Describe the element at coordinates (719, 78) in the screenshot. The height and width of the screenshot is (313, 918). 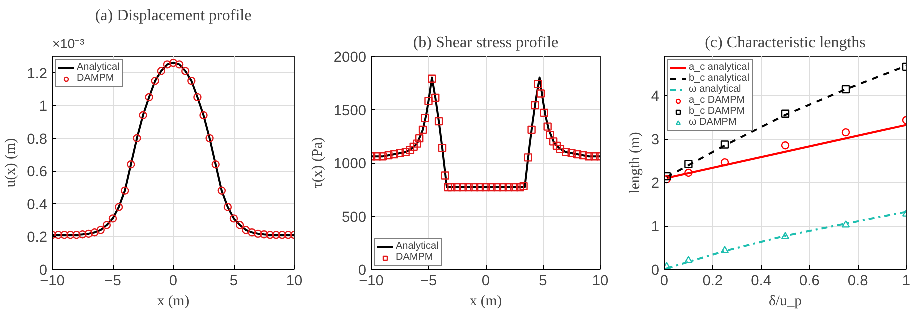
I see `legend-label: b_c analytical` at that location.